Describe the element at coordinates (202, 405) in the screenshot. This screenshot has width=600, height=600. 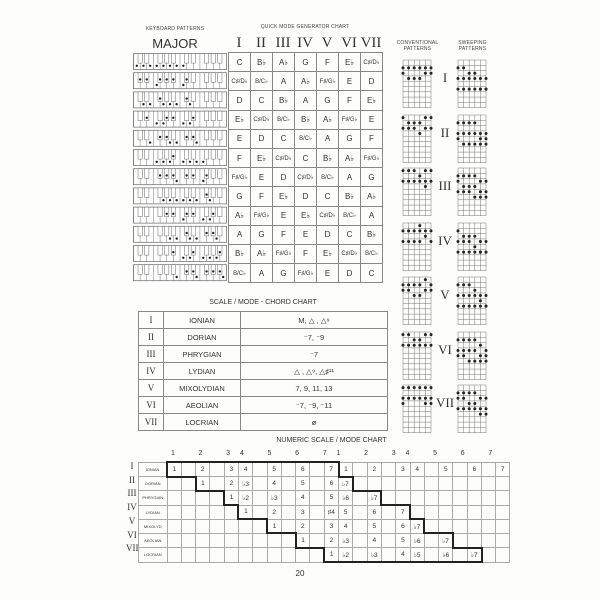
I see `mode-name: AEOLIAN` at that location.